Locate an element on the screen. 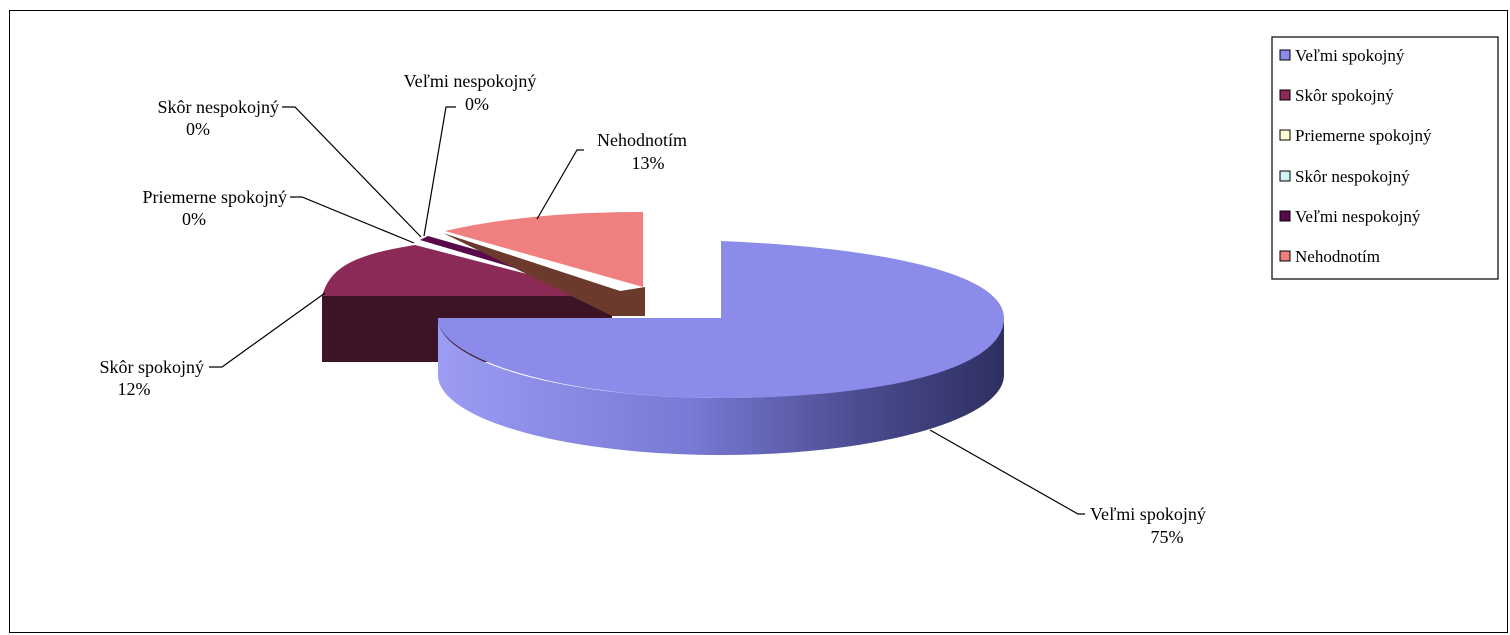 The image size is (1510, 635). legend-label-nehodnotim: Nehodnotím is located at coordinates (1337, 256).